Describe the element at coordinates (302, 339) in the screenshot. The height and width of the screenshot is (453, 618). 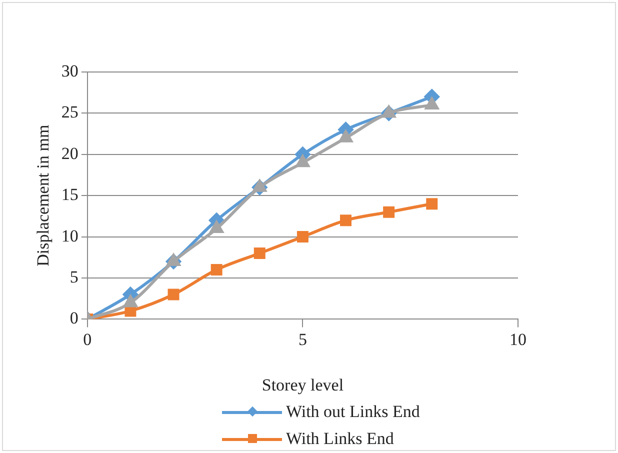
I see `x-tick-label: 5` at that location.